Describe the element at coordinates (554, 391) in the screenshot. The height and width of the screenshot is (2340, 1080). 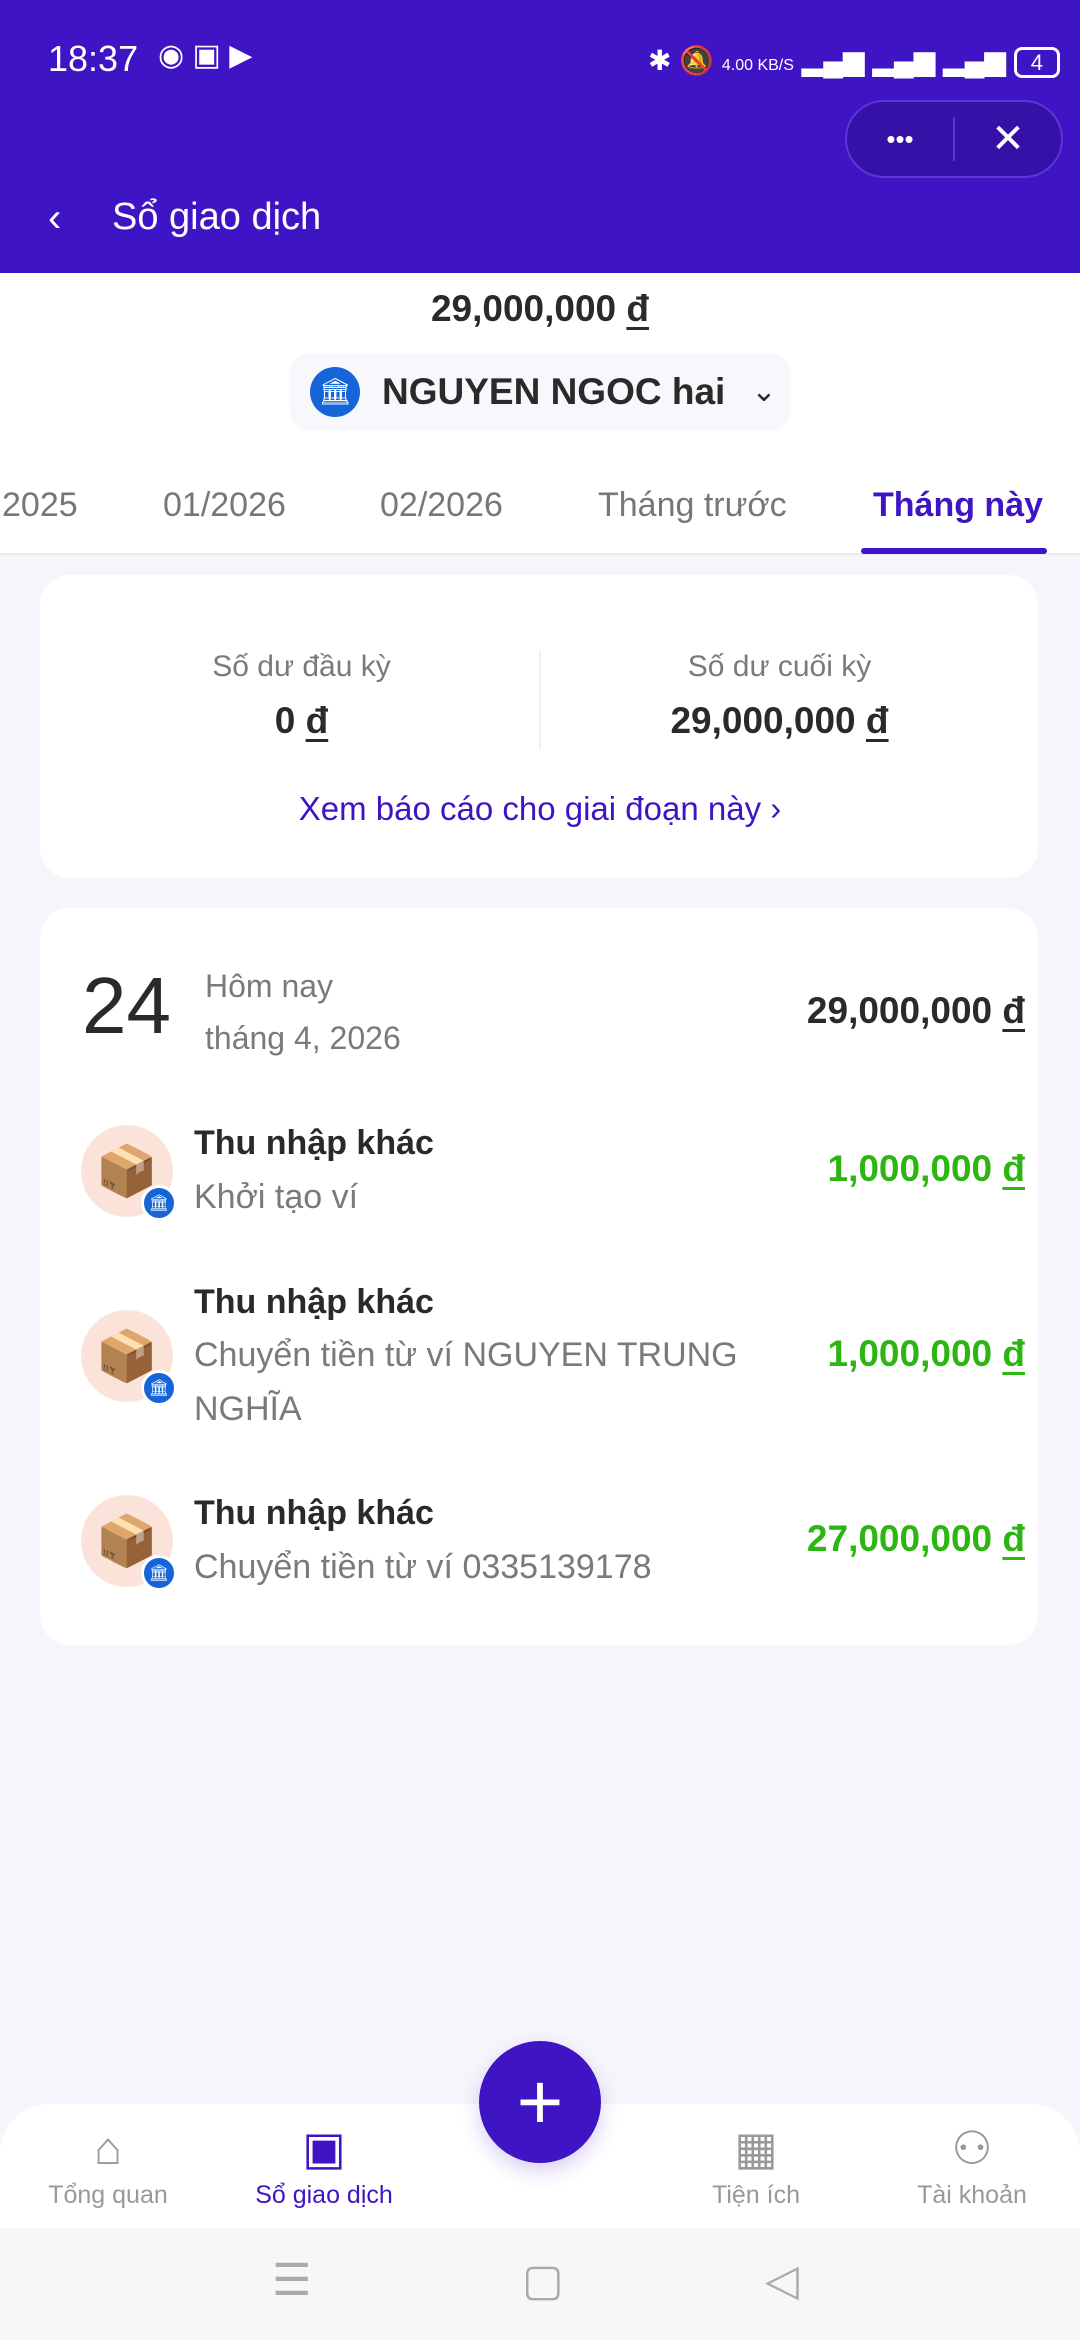
I see `account-name: NGUYEN NGOC hai` at that location.